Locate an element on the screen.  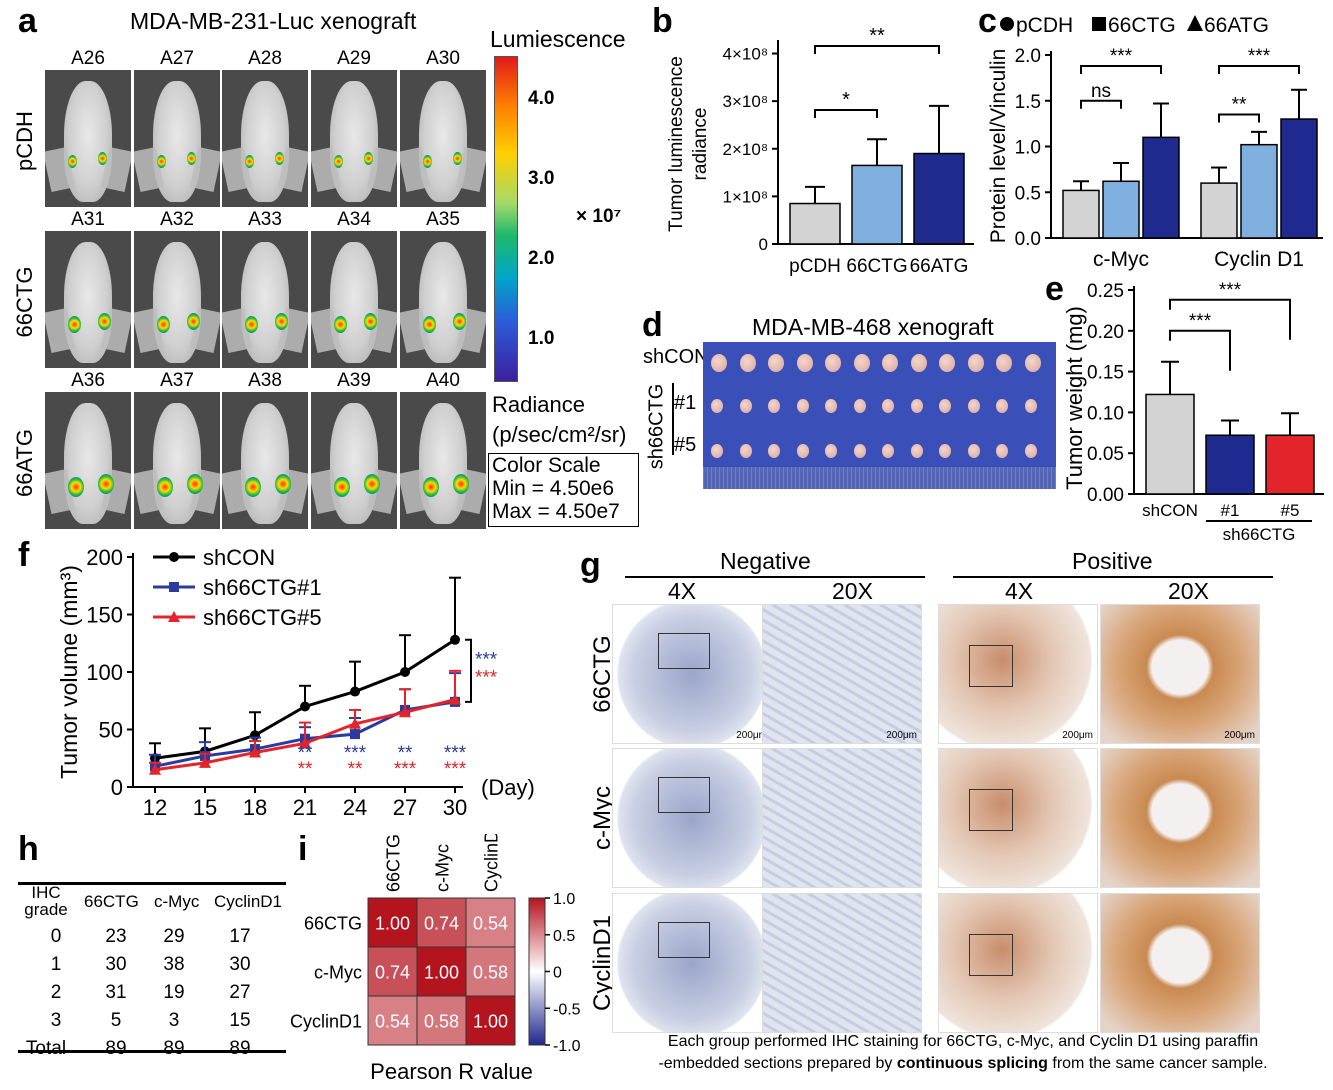
sig-label: ** is located at coordinates (1239, 104).